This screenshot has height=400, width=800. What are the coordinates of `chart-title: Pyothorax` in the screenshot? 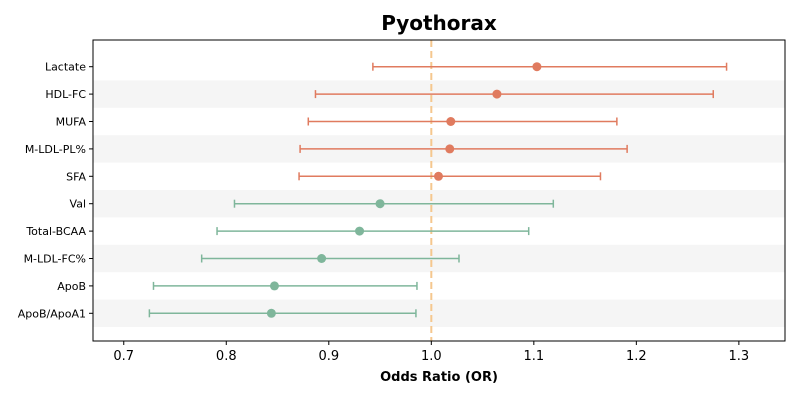 It's located at (439, 23).